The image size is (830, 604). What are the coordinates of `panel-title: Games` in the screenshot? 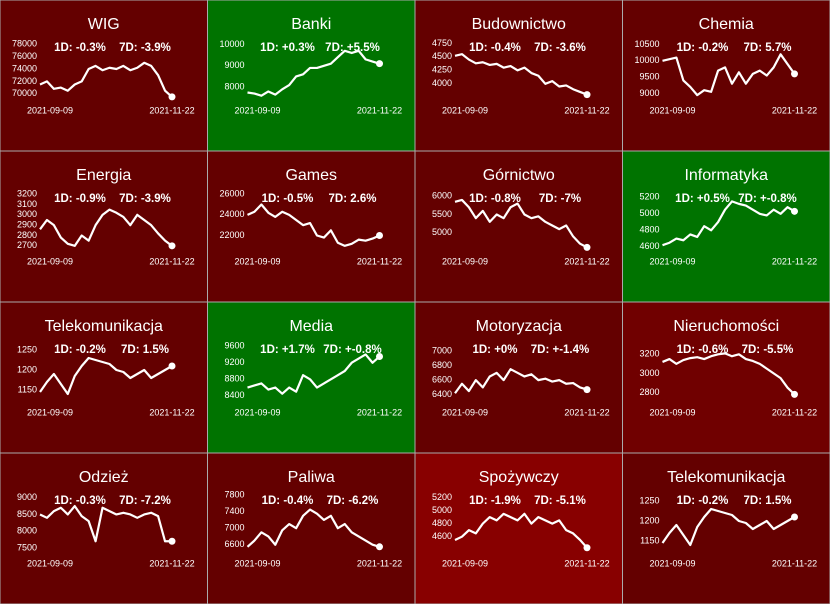 It's located at (311, 175).